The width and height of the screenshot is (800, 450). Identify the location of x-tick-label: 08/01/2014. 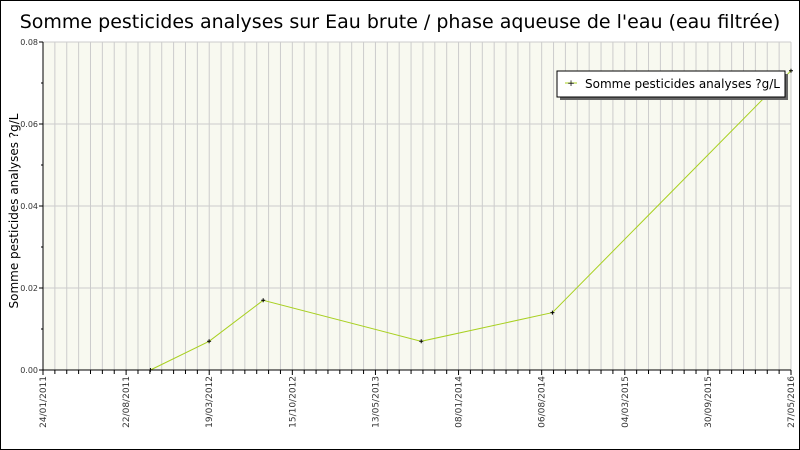
(460, 402).